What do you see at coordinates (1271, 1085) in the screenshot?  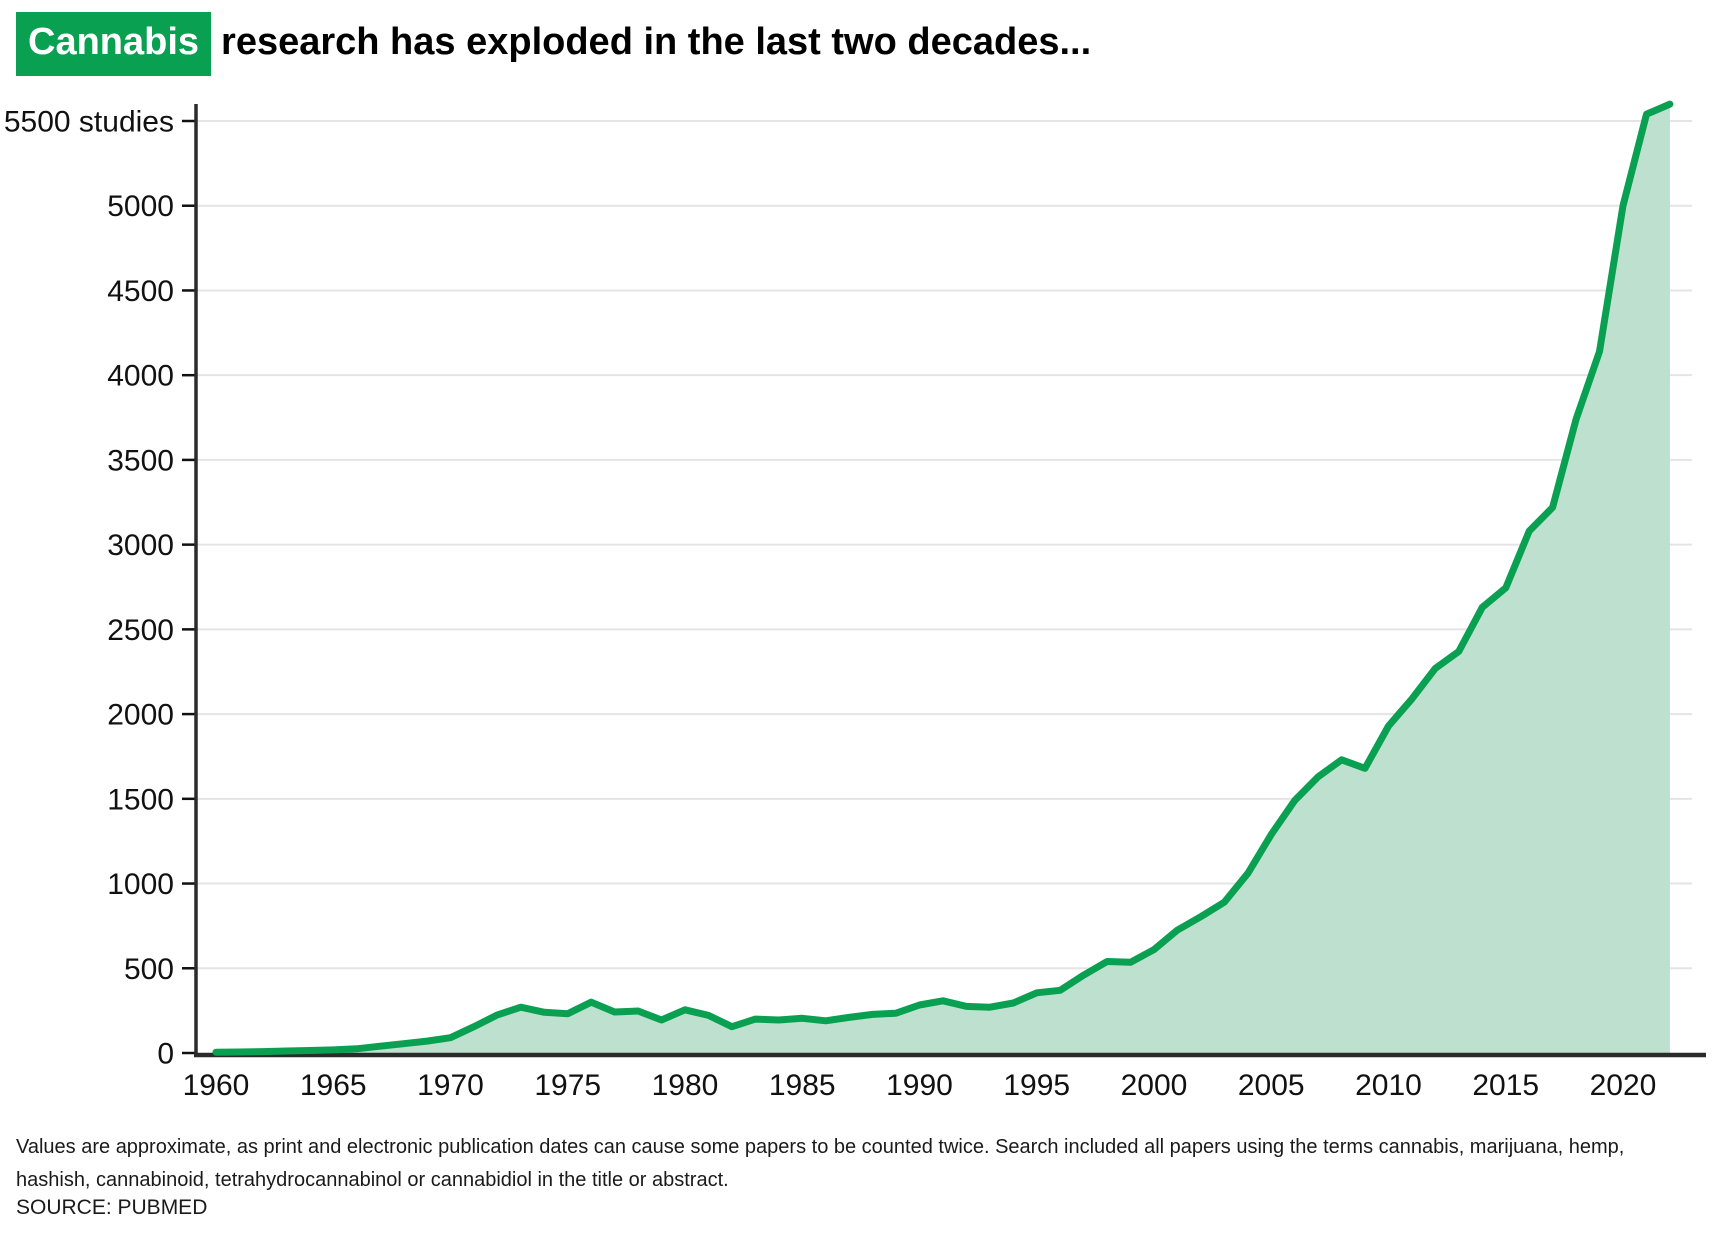 I see `x-axis-tick-label: 2005` at bounding box center [1271, 1085].